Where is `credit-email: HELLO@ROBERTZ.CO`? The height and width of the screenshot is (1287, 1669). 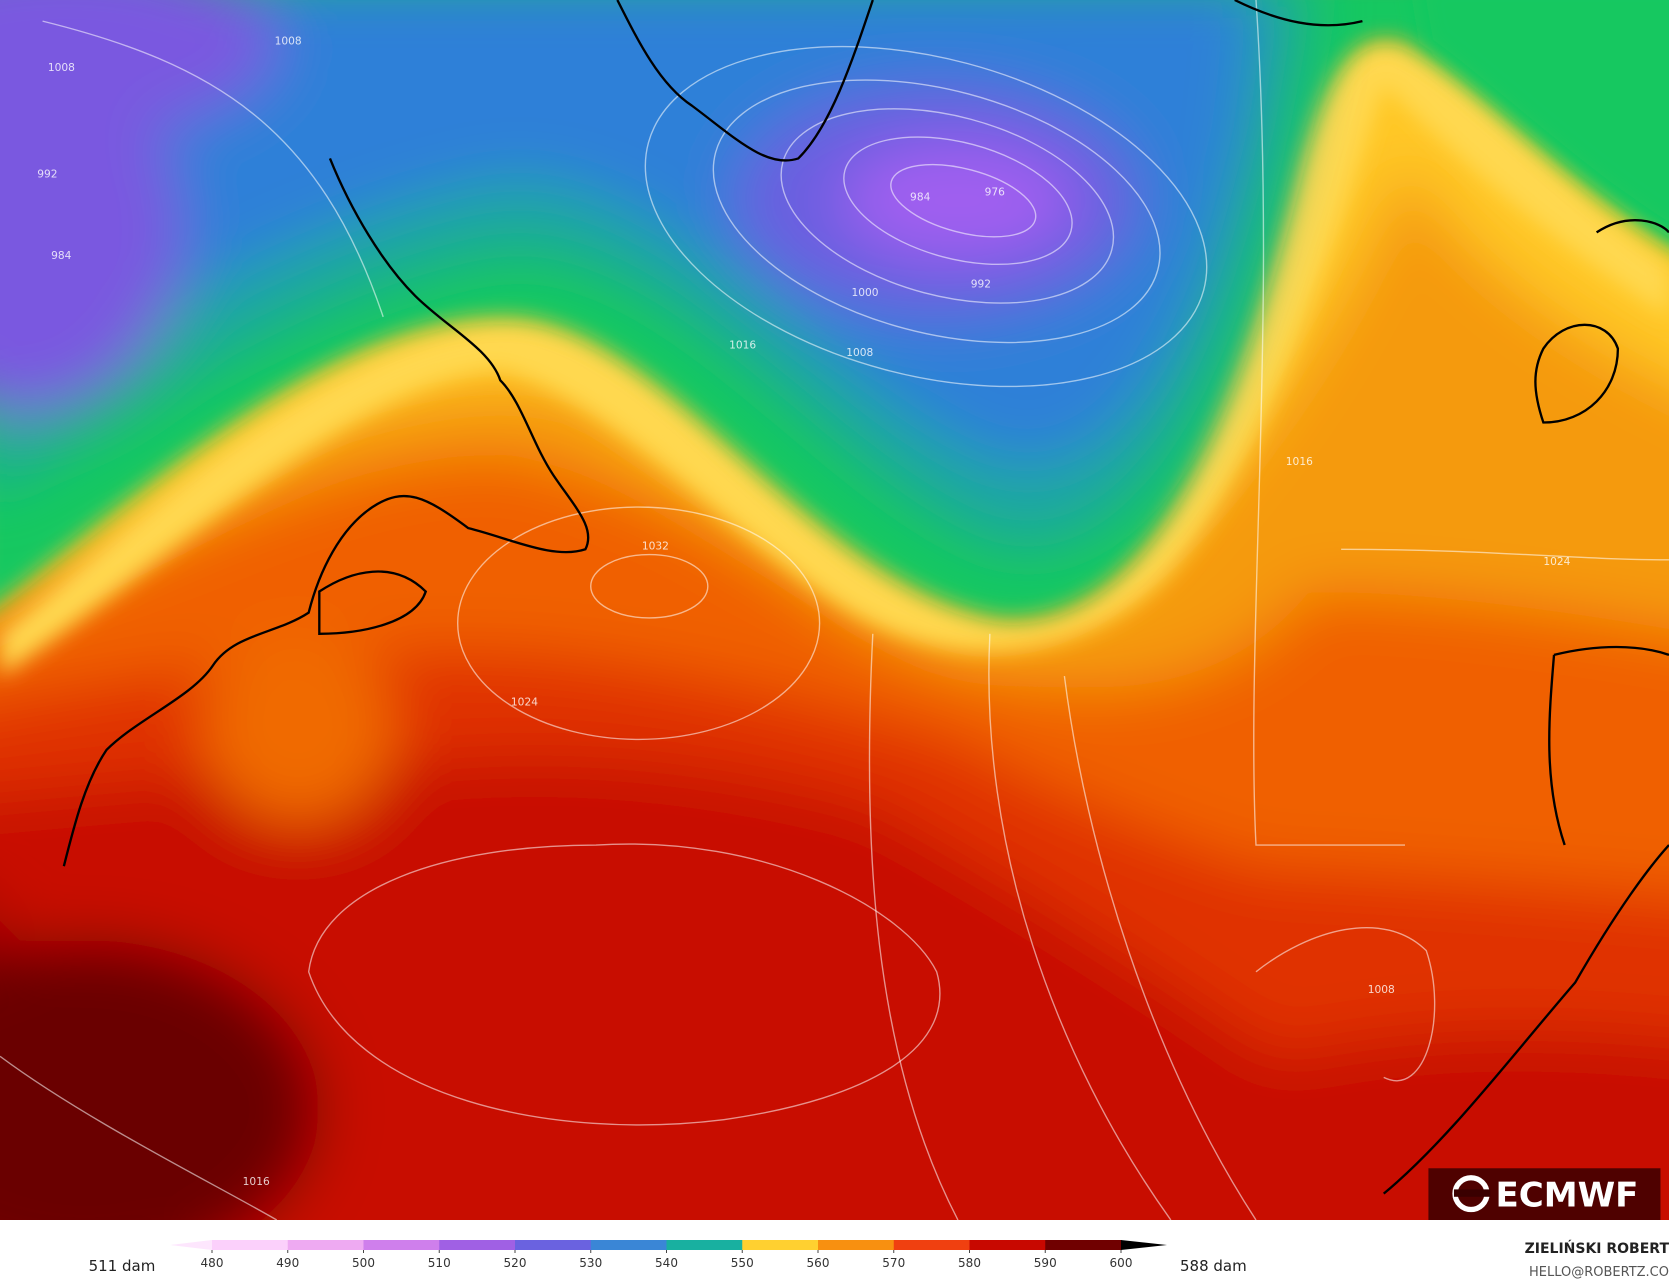
credit-email: HELLO@ROBERTZ.CO is located at coordinates (1599, 1272).